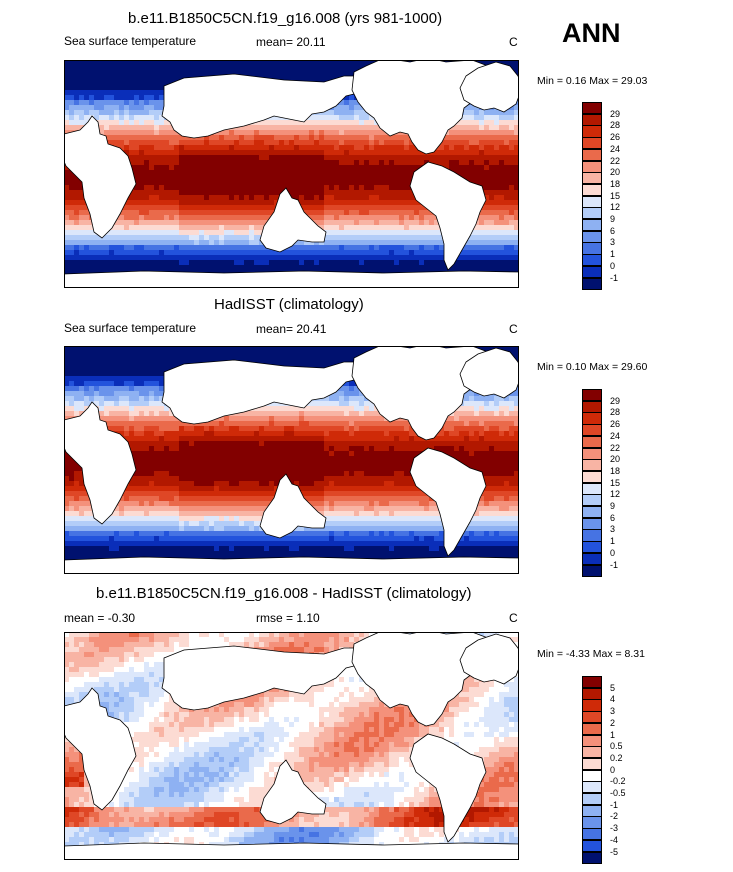  Describe the element at coordinates (489, 87) in the screenshot. I see `land-mass` at that location.